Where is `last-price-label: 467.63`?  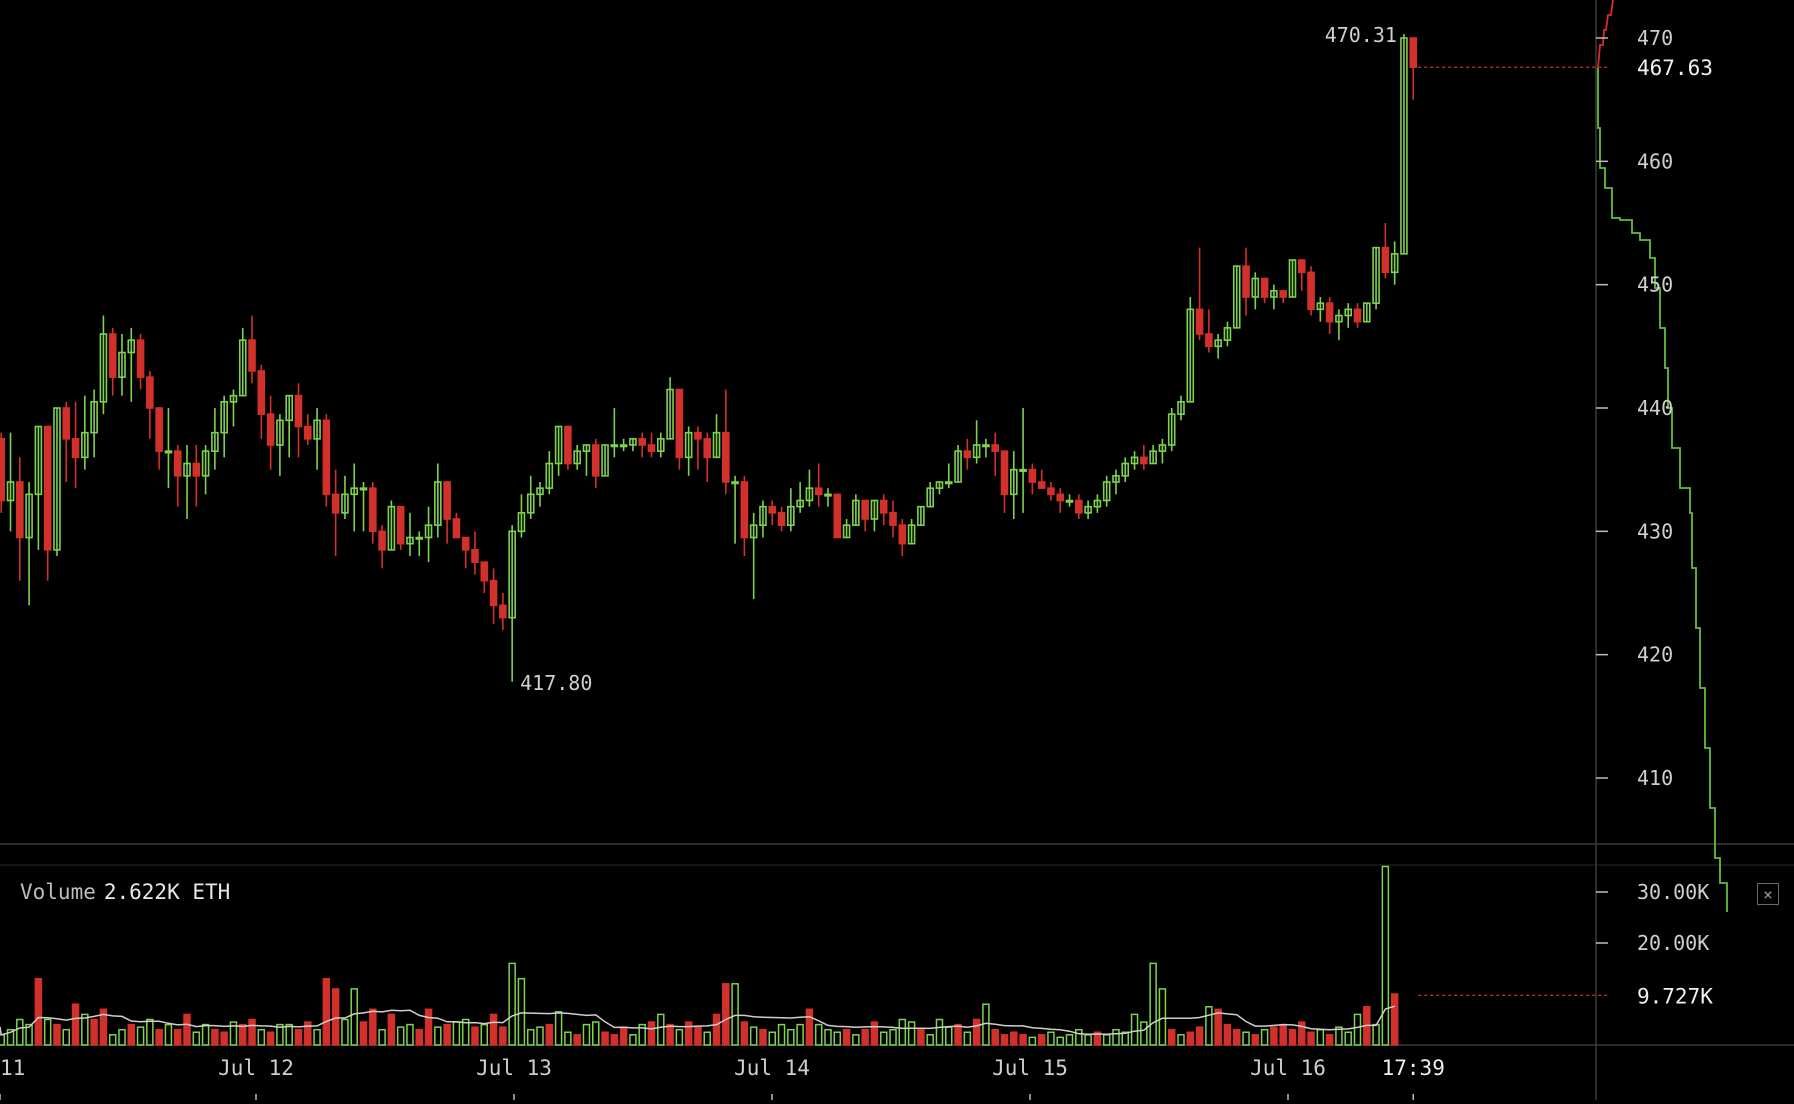 last-price-label: 467.63 is located at coordinates (1675, 68).